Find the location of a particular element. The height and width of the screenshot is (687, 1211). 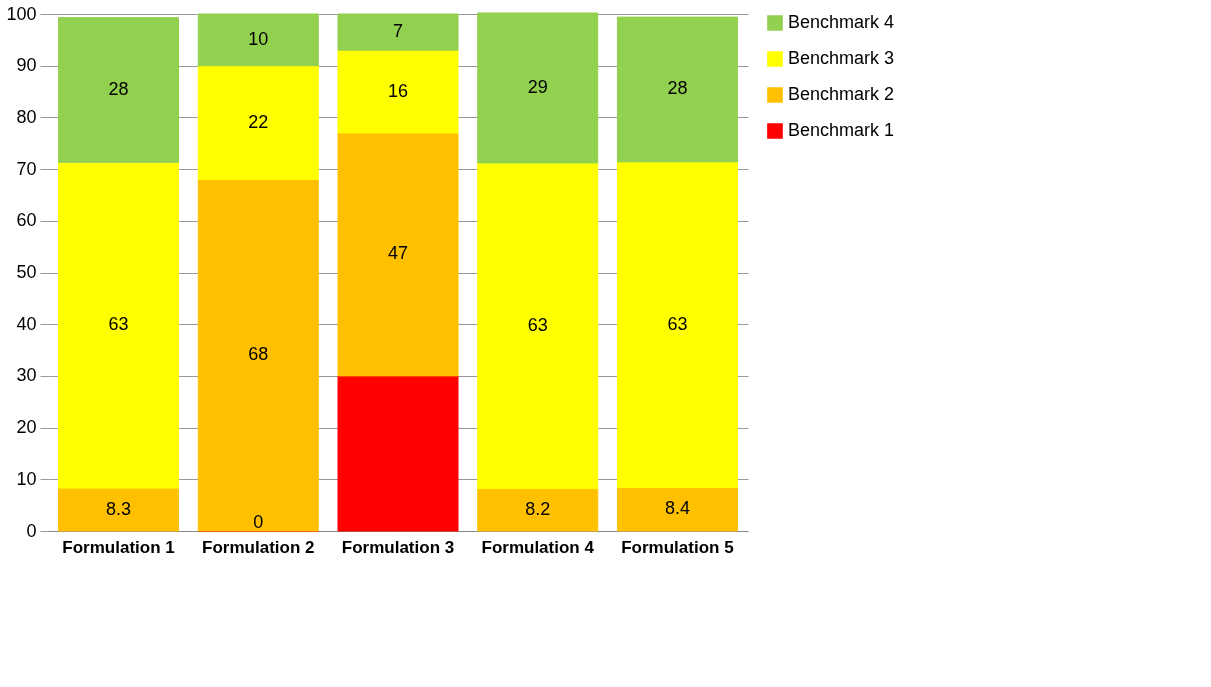

data-label: 47 is located at coordinates (398, 253).